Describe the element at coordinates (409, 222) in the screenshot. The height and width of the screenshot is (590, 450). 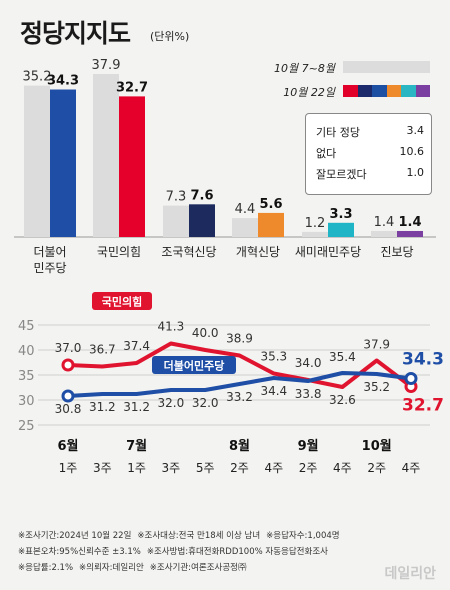
I see `bar-curr-value: 1.4` at that location.